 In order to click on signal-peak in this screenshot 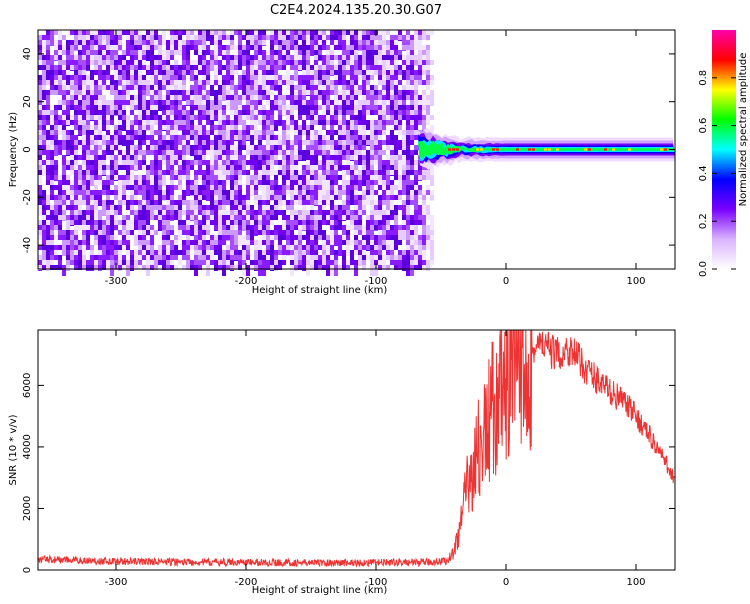, I will do `click(481, 149)`.